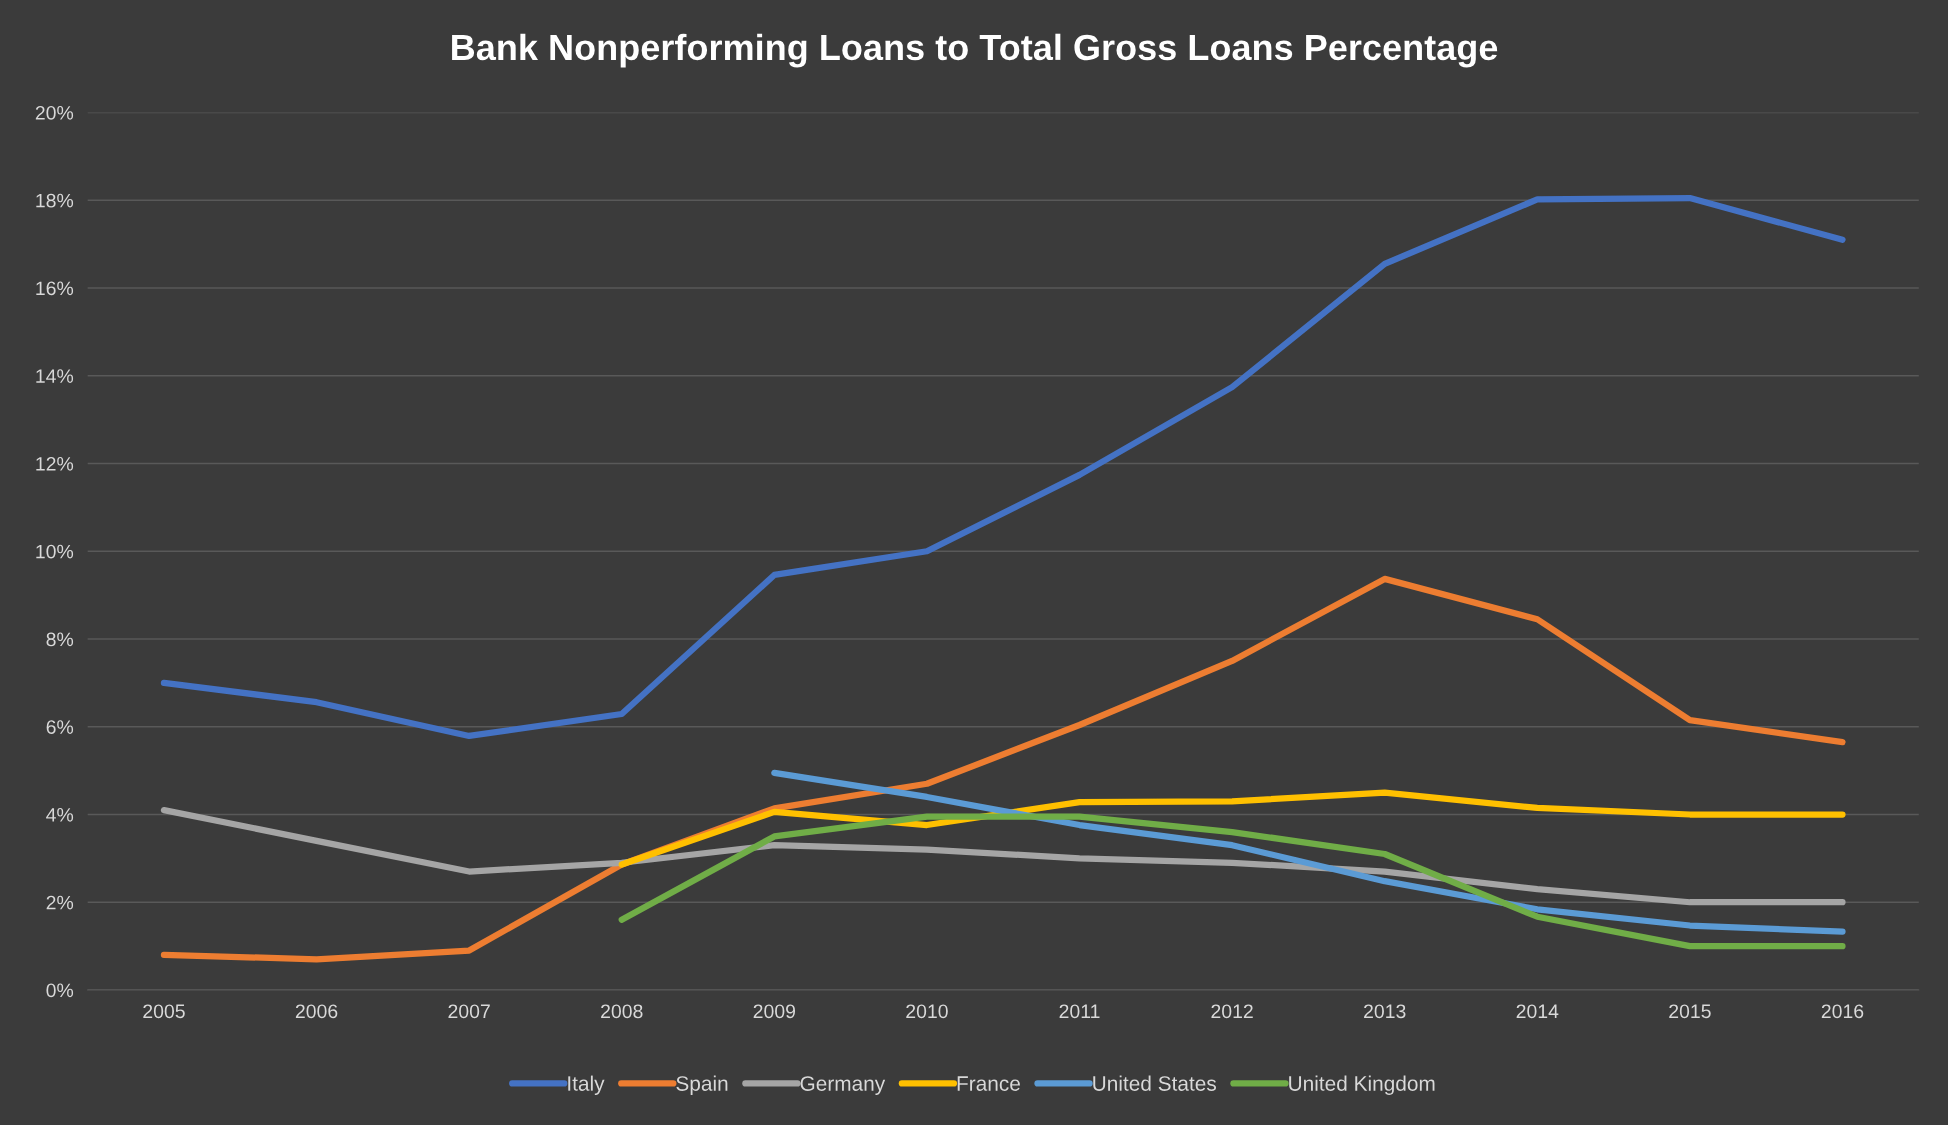 The height and width of the screenshot is (1125, 1948). I want to click on x-tick-label: 2006, so click(316, 1011).